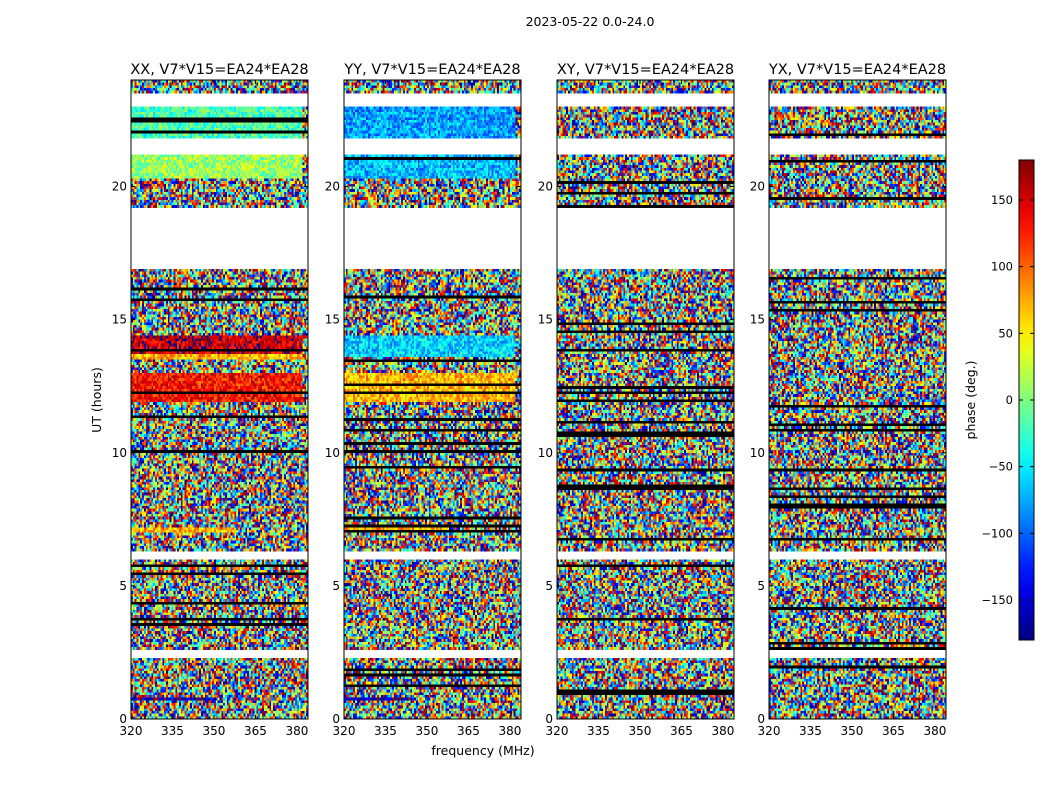  Describe the element at coordinates (1002, 200) in the screenshot. I see `colorbar-tick-label: 150` at that location.